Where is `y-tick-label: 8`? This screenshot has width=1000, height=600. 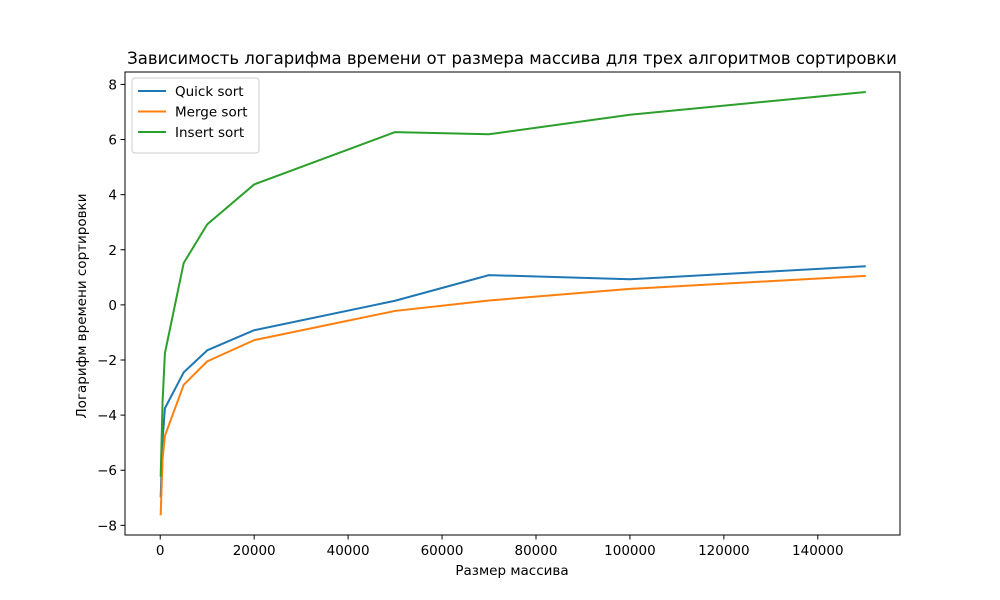 y-tick-label: 8 is located at coordinates (112, 85).